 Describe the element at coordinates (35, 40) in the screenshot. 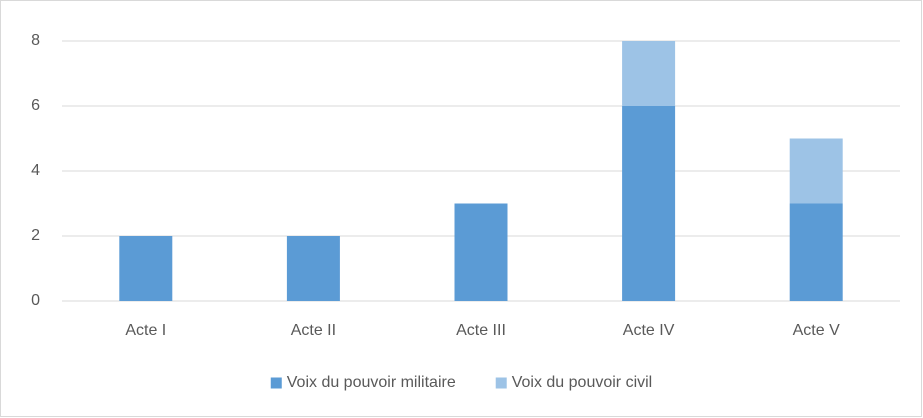

I see `y-tick-label: 8` at that location.